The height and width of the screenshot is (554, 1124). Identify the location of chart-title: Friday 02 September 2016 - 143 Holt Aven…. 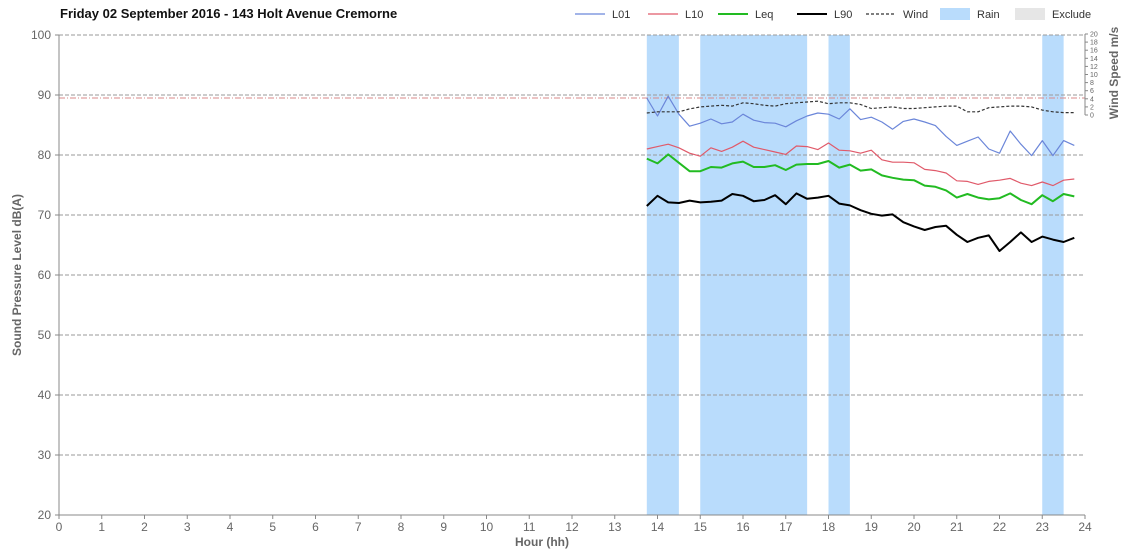
(228, 13).